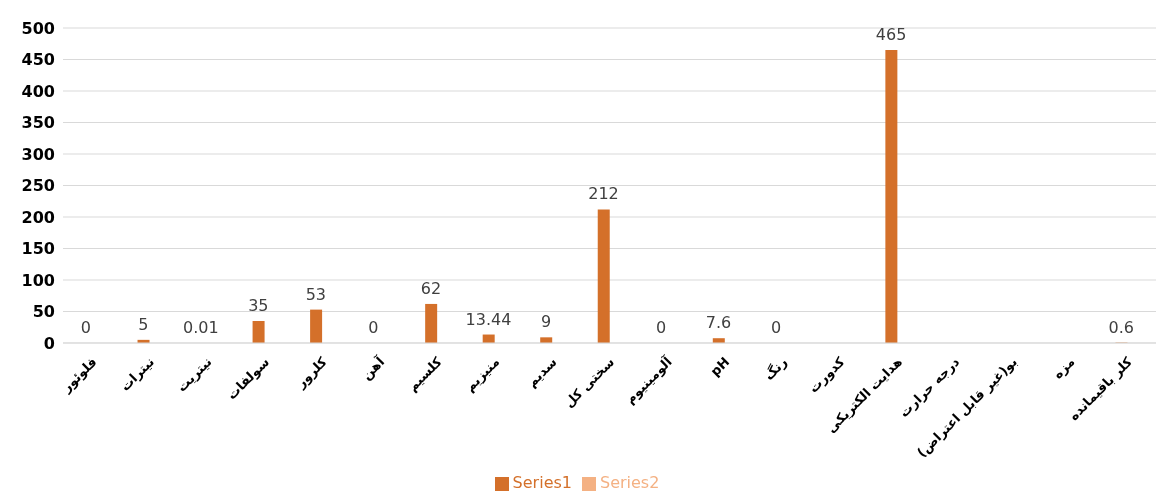 The image size is (1174, 500). I want to click on y-tick-label: 250, so click(38, 186).